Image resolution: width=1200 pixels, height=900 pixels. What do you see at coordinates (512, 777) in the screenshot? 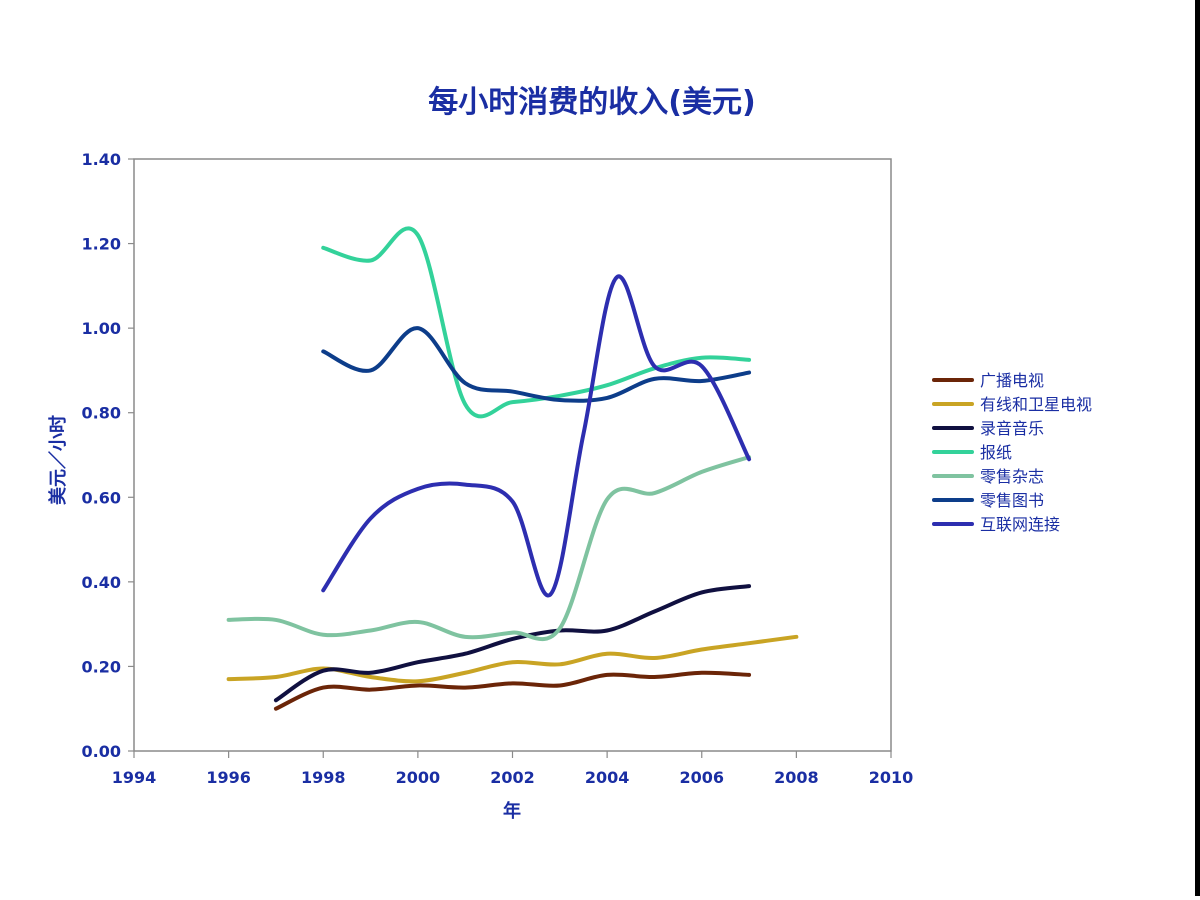
I see `x-tick-label: 2002` at bounding box center [512, 777].